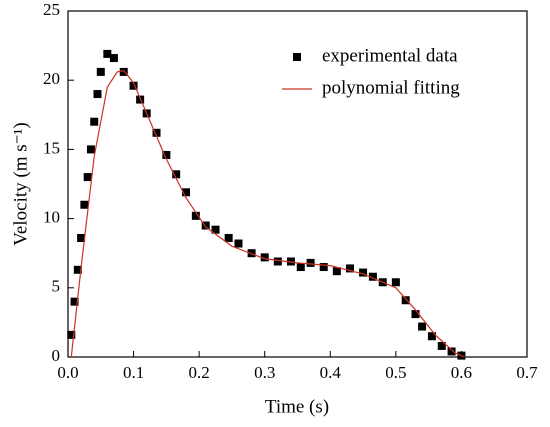  Describe the element at coordinates (51, 147) in the screenshot. I see `y-tick-label: 15` at that location.